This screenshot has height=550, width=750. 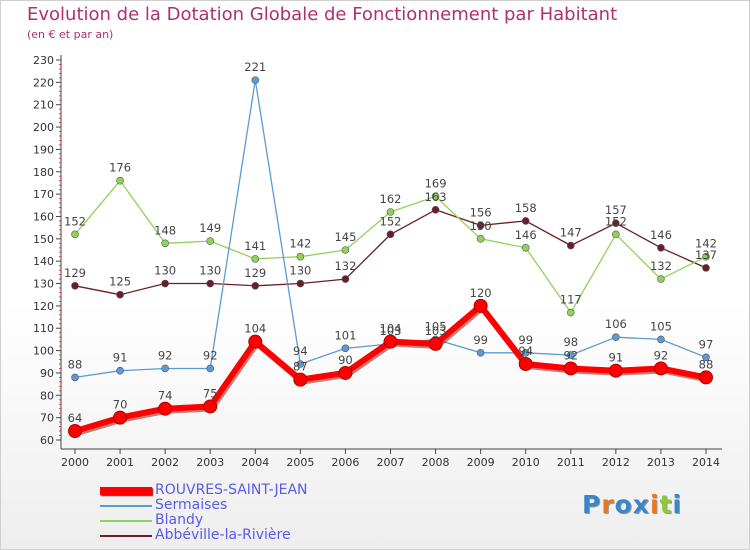 I want to click on data-label: 88, so click(x=75, y=364).